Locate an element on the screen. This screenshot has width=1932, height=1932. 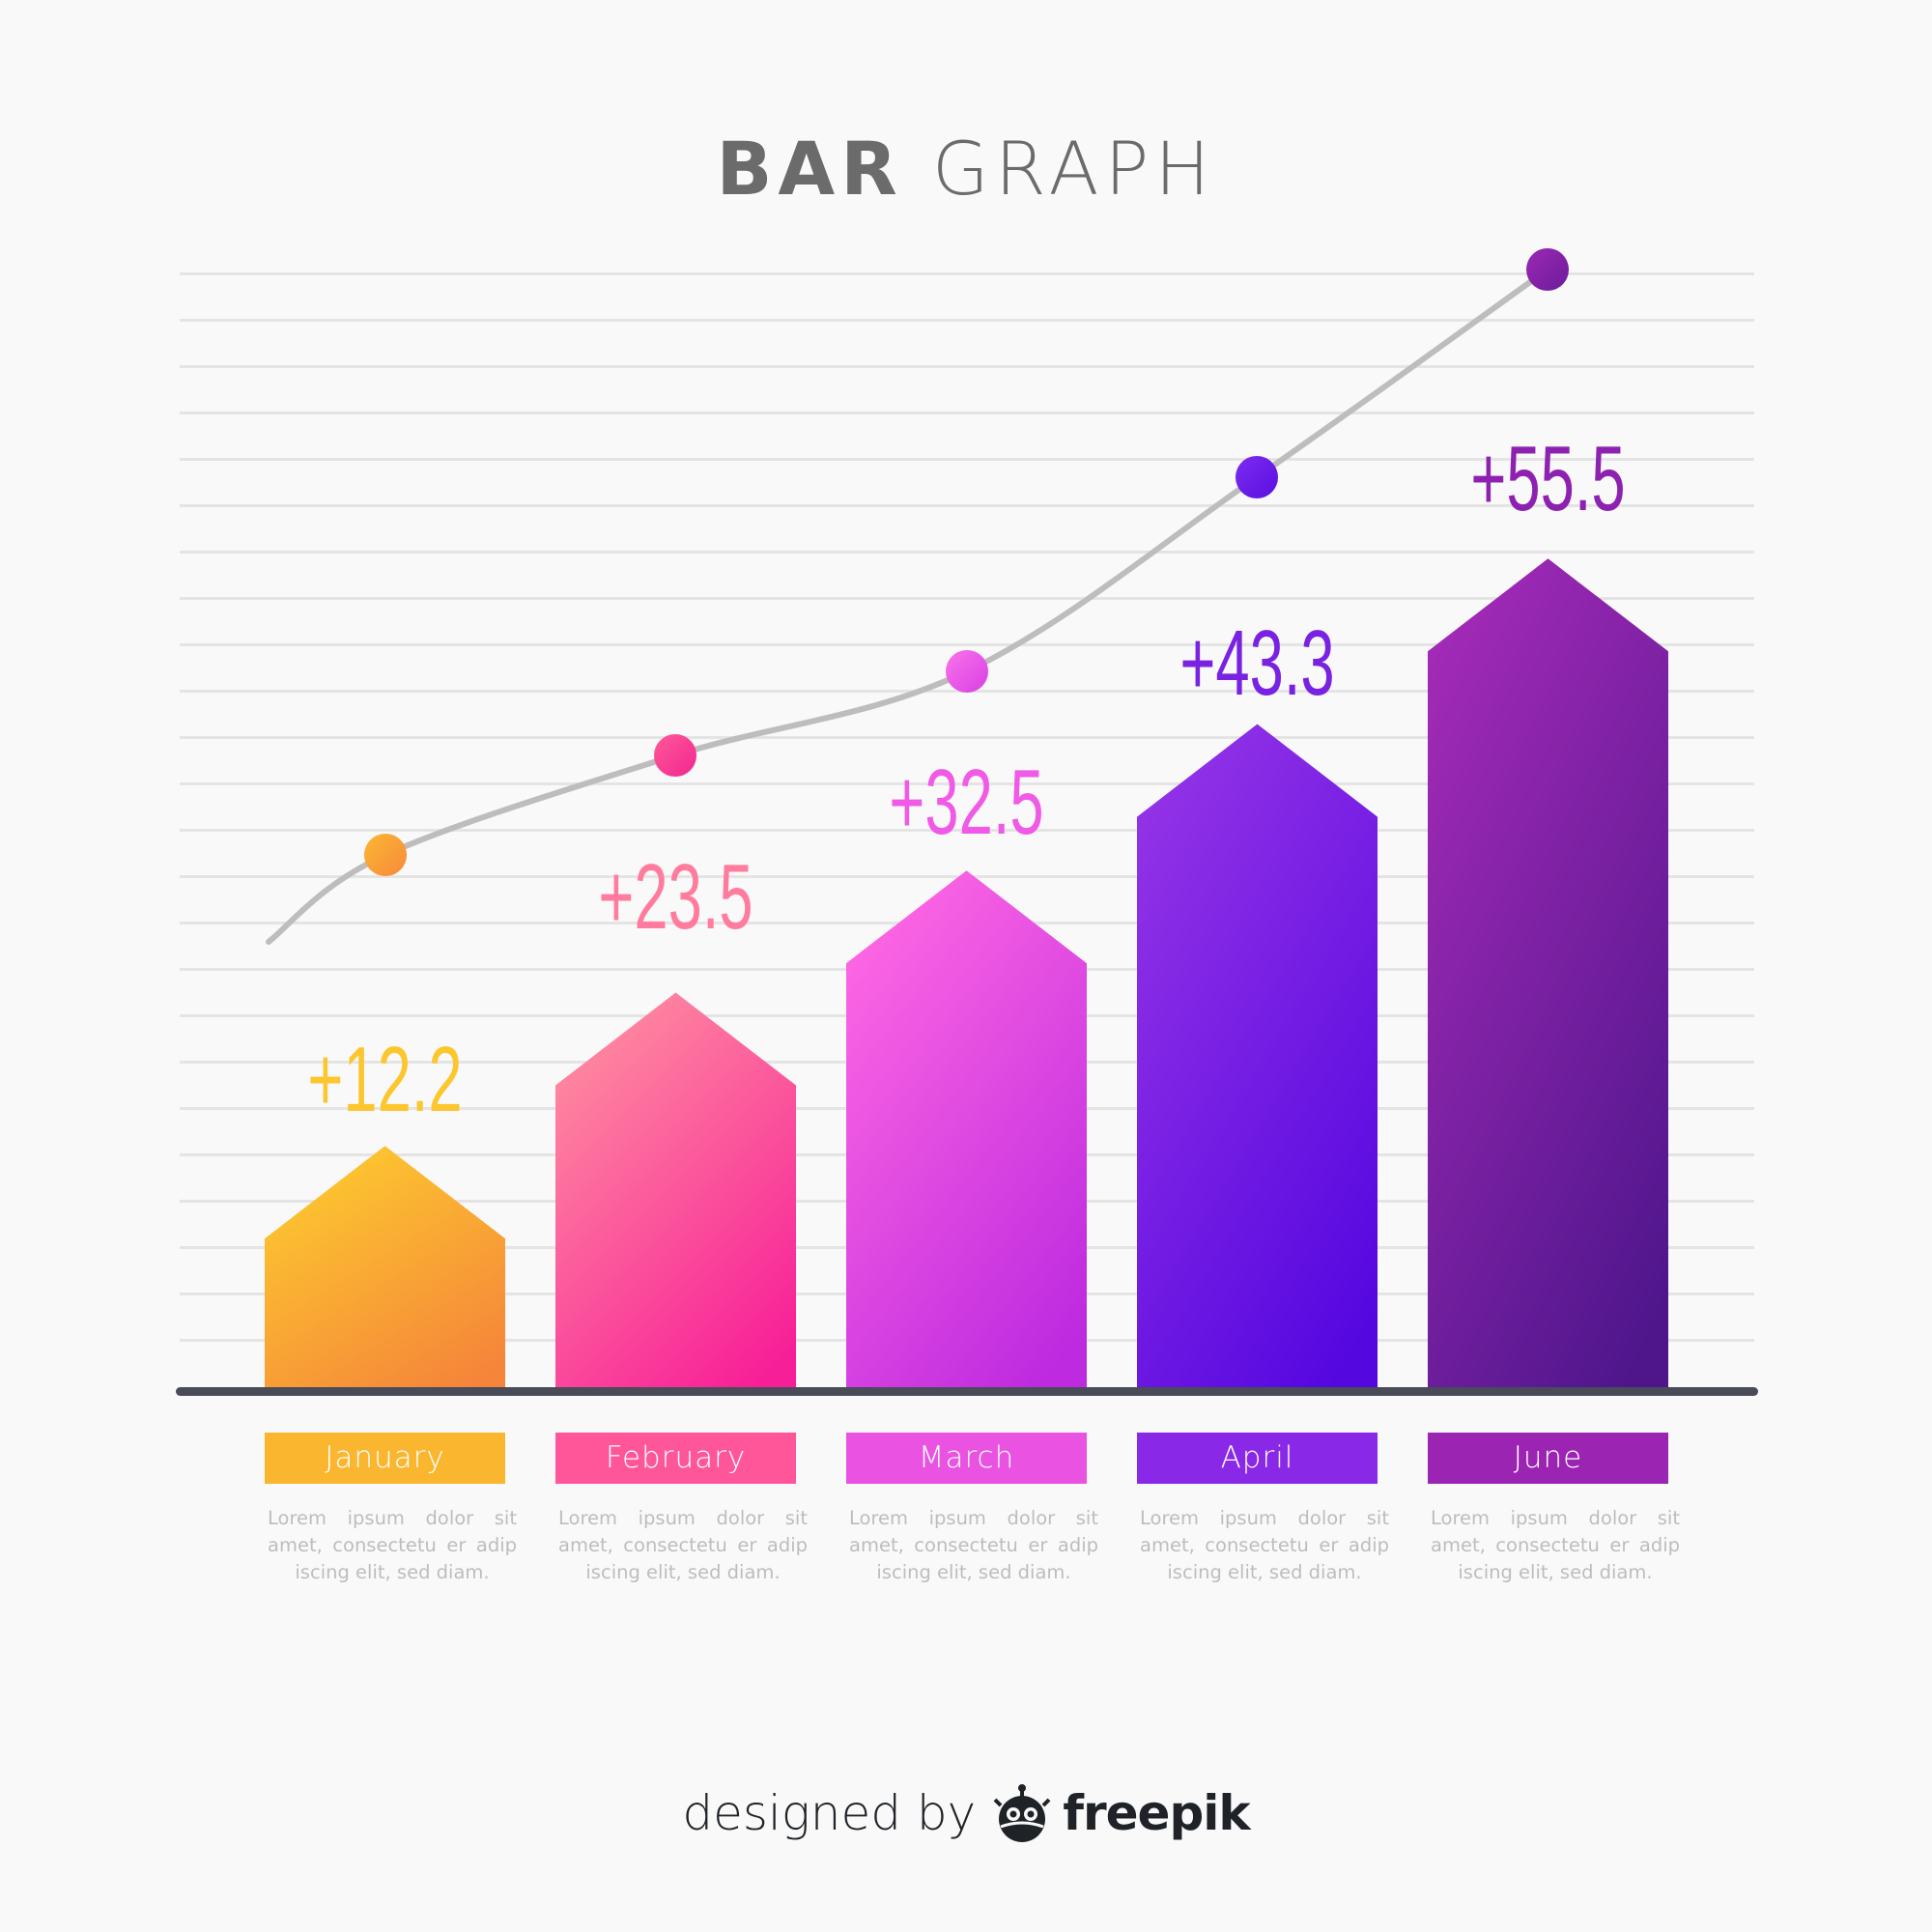
baseline-axis is located at coordinates (967, 1391).